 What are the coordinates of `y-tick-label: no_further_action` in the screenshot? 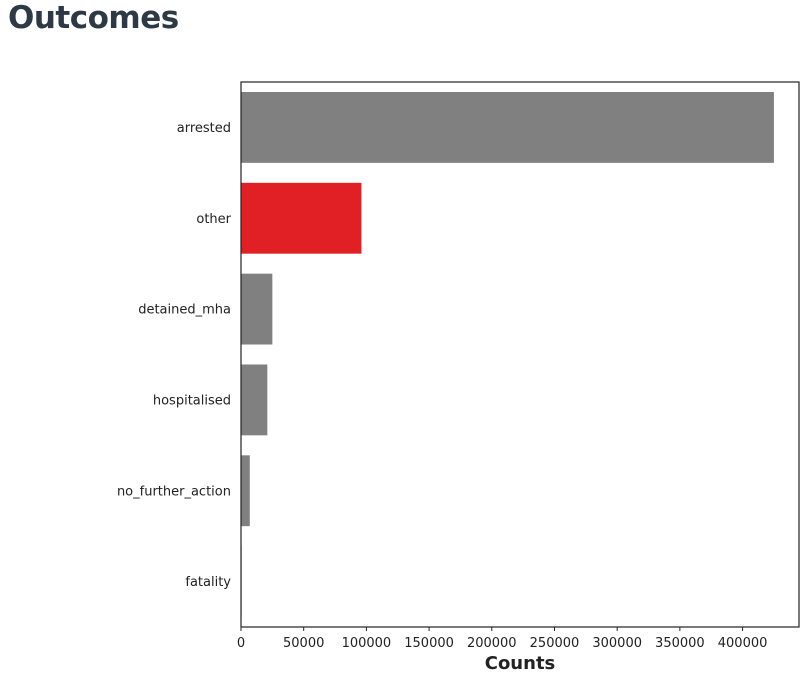 It's located at (174, 491).